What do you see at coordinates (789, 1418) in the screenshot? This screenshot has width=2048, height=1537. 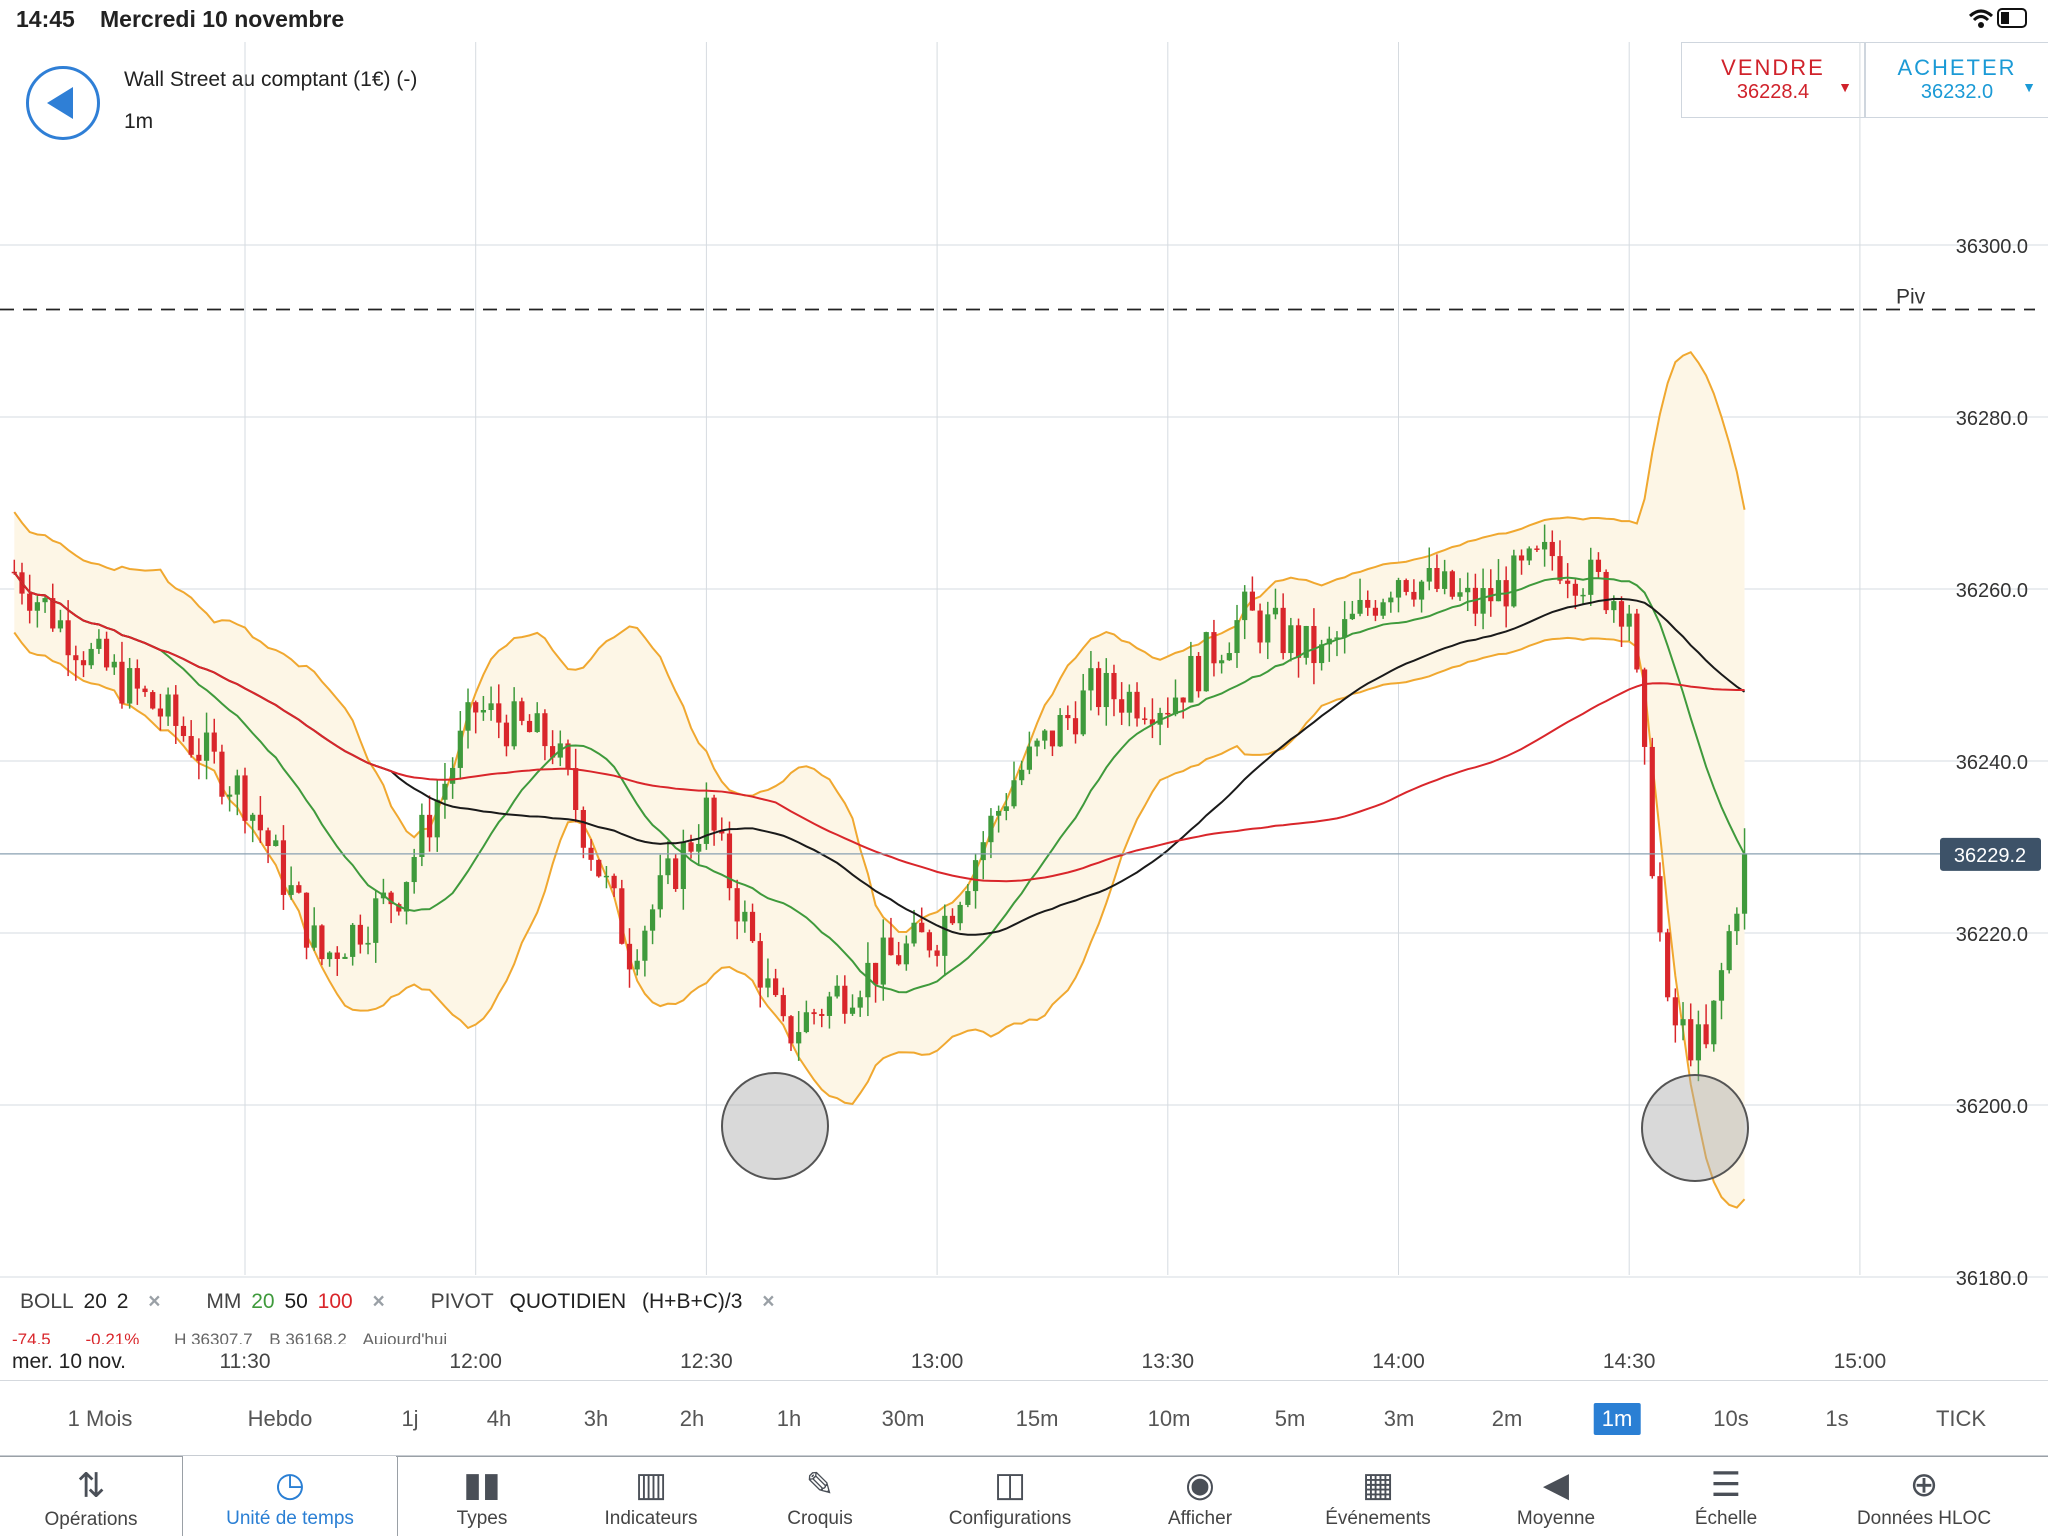 I see `timeframe-1h: 1h` at bounding box center [789, 1418].